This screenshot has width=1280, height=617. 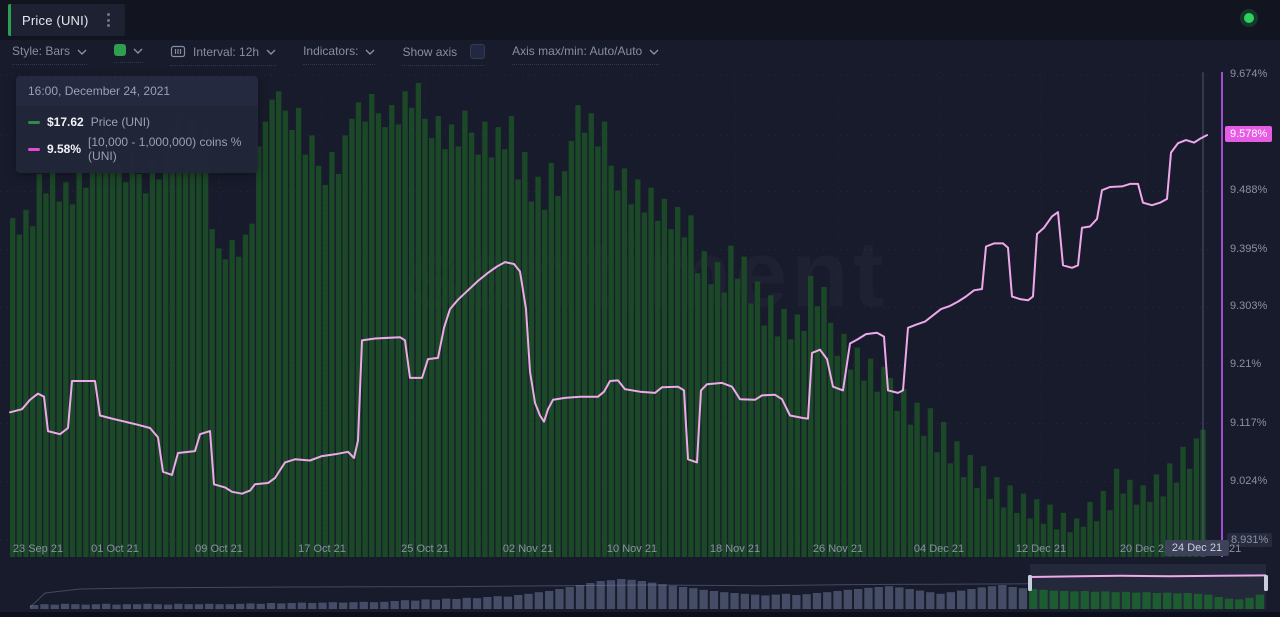 What do you see at coordinates (64, 149) in the screenshot?
I see `tooltip-value: 9.58%` at bounding box center [64, 149].